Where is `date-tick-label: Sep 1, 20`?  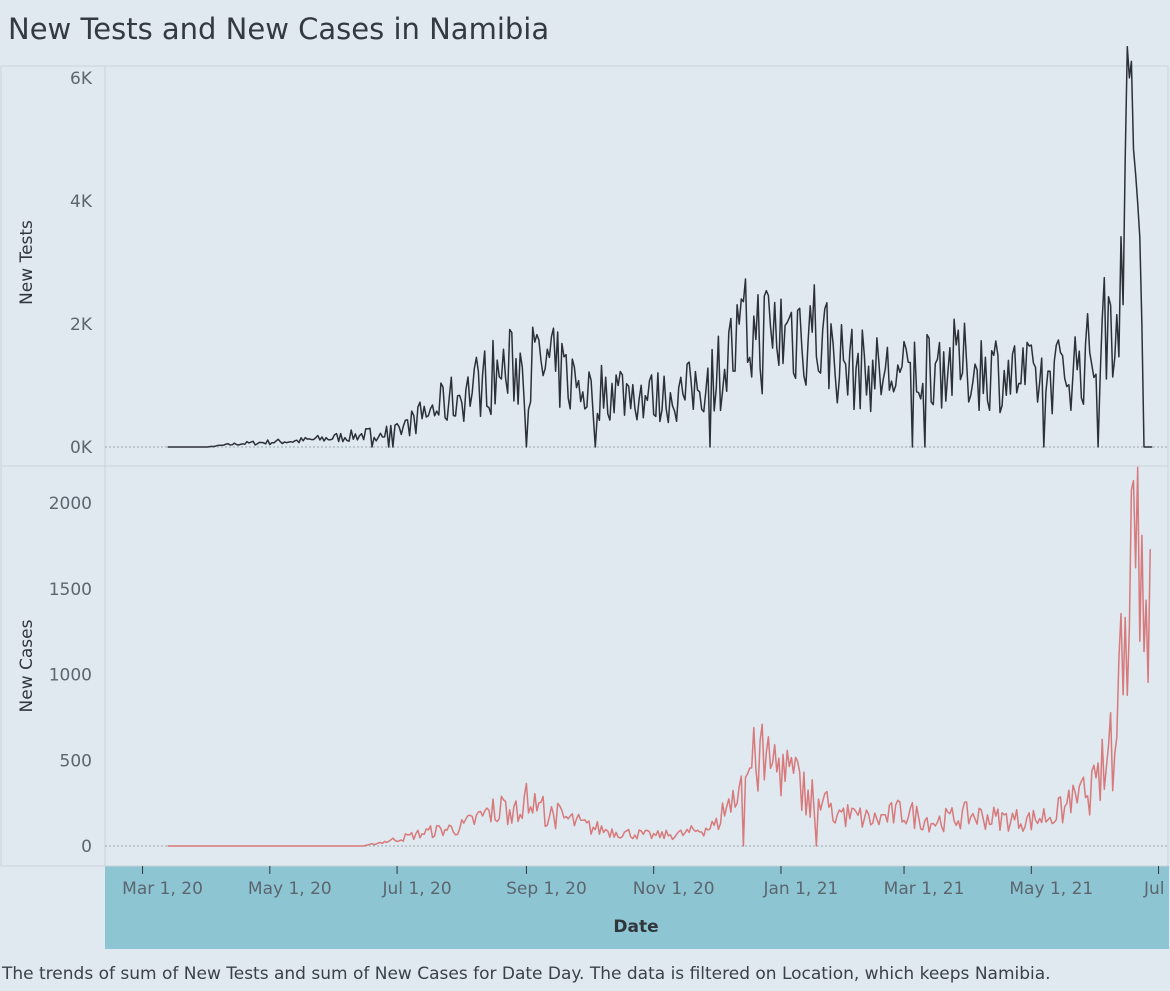
date-tick-label: Sep 1, 20 is located at coordinates (546, 889).